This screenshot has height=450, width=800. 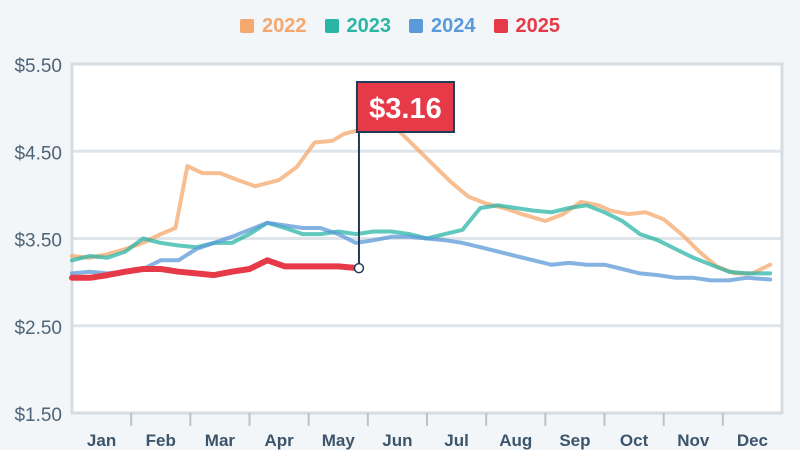 I want to click on legend-item-2022: 2022, so click(x=273, y=26).